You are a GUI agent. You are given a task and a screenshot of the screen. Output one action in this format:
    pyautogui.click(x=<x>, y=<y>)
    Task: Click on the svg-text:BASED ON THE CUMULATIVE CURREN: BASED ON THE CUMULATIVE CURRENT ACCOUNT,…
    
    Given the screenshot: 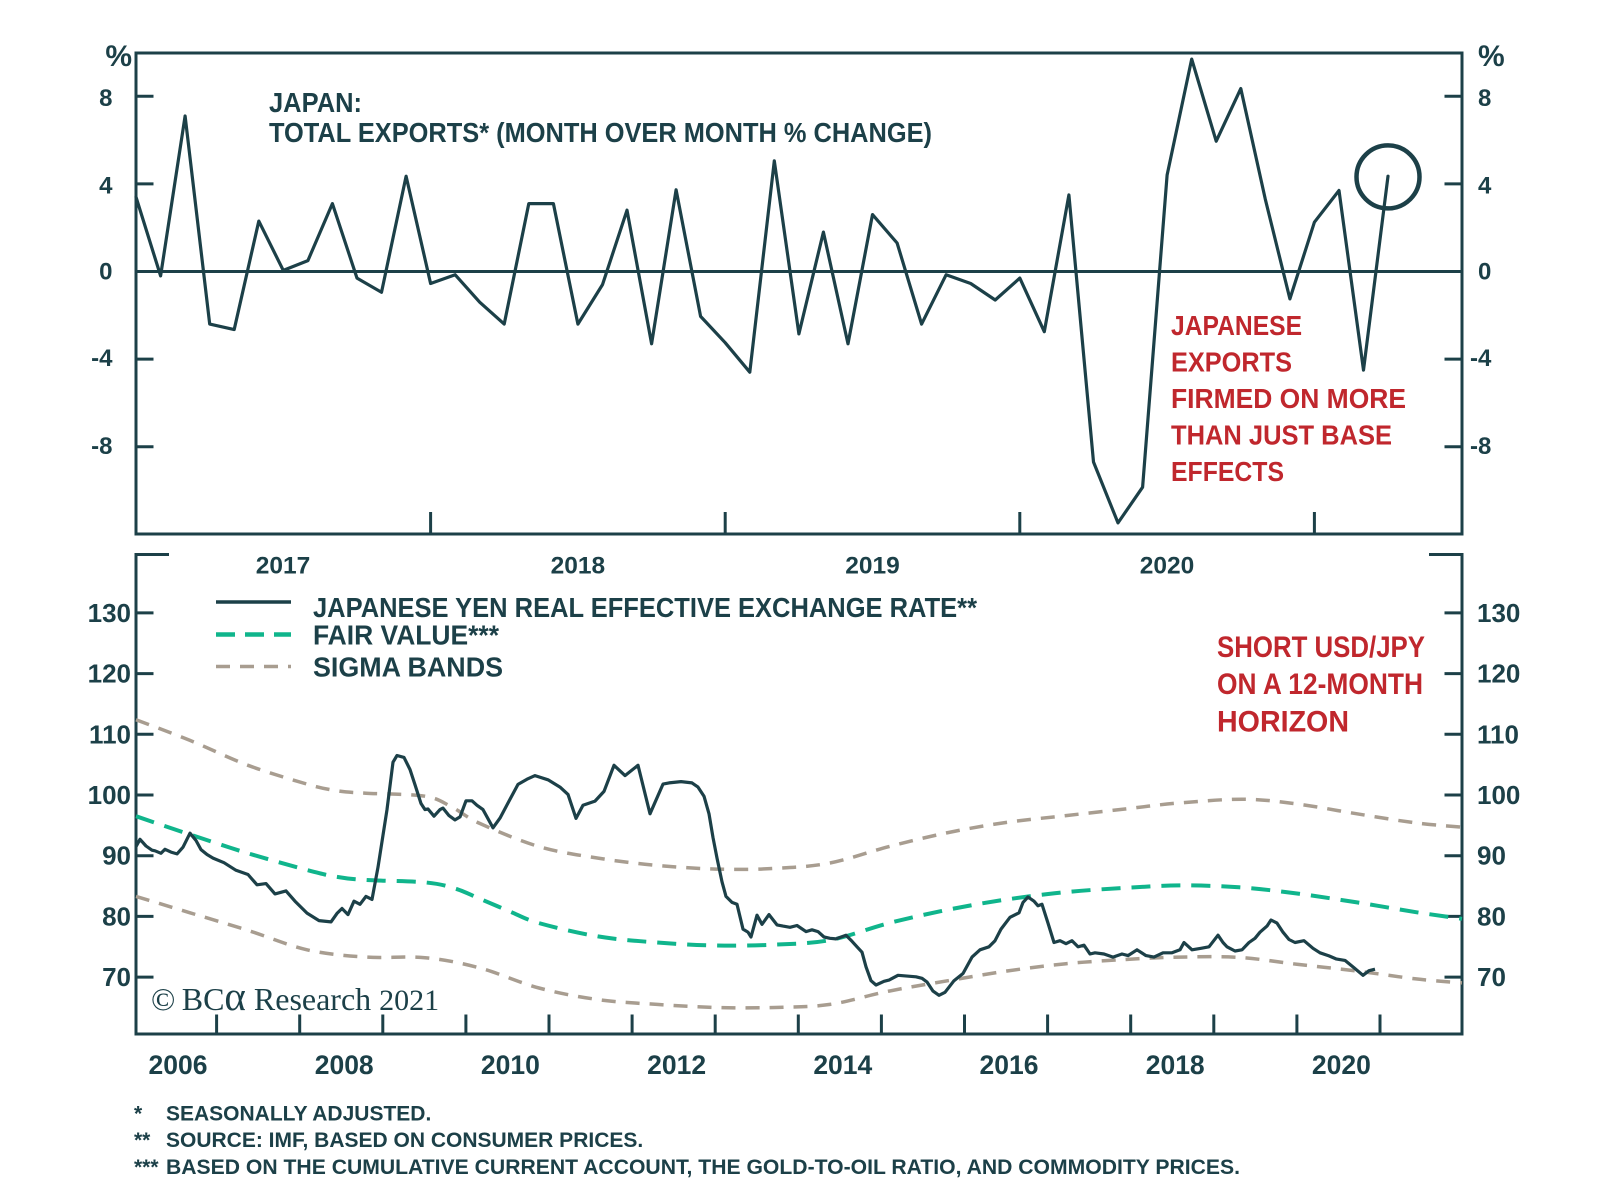 What is the action you would take?
    pyautogui.click(x=703, y=1167)
    